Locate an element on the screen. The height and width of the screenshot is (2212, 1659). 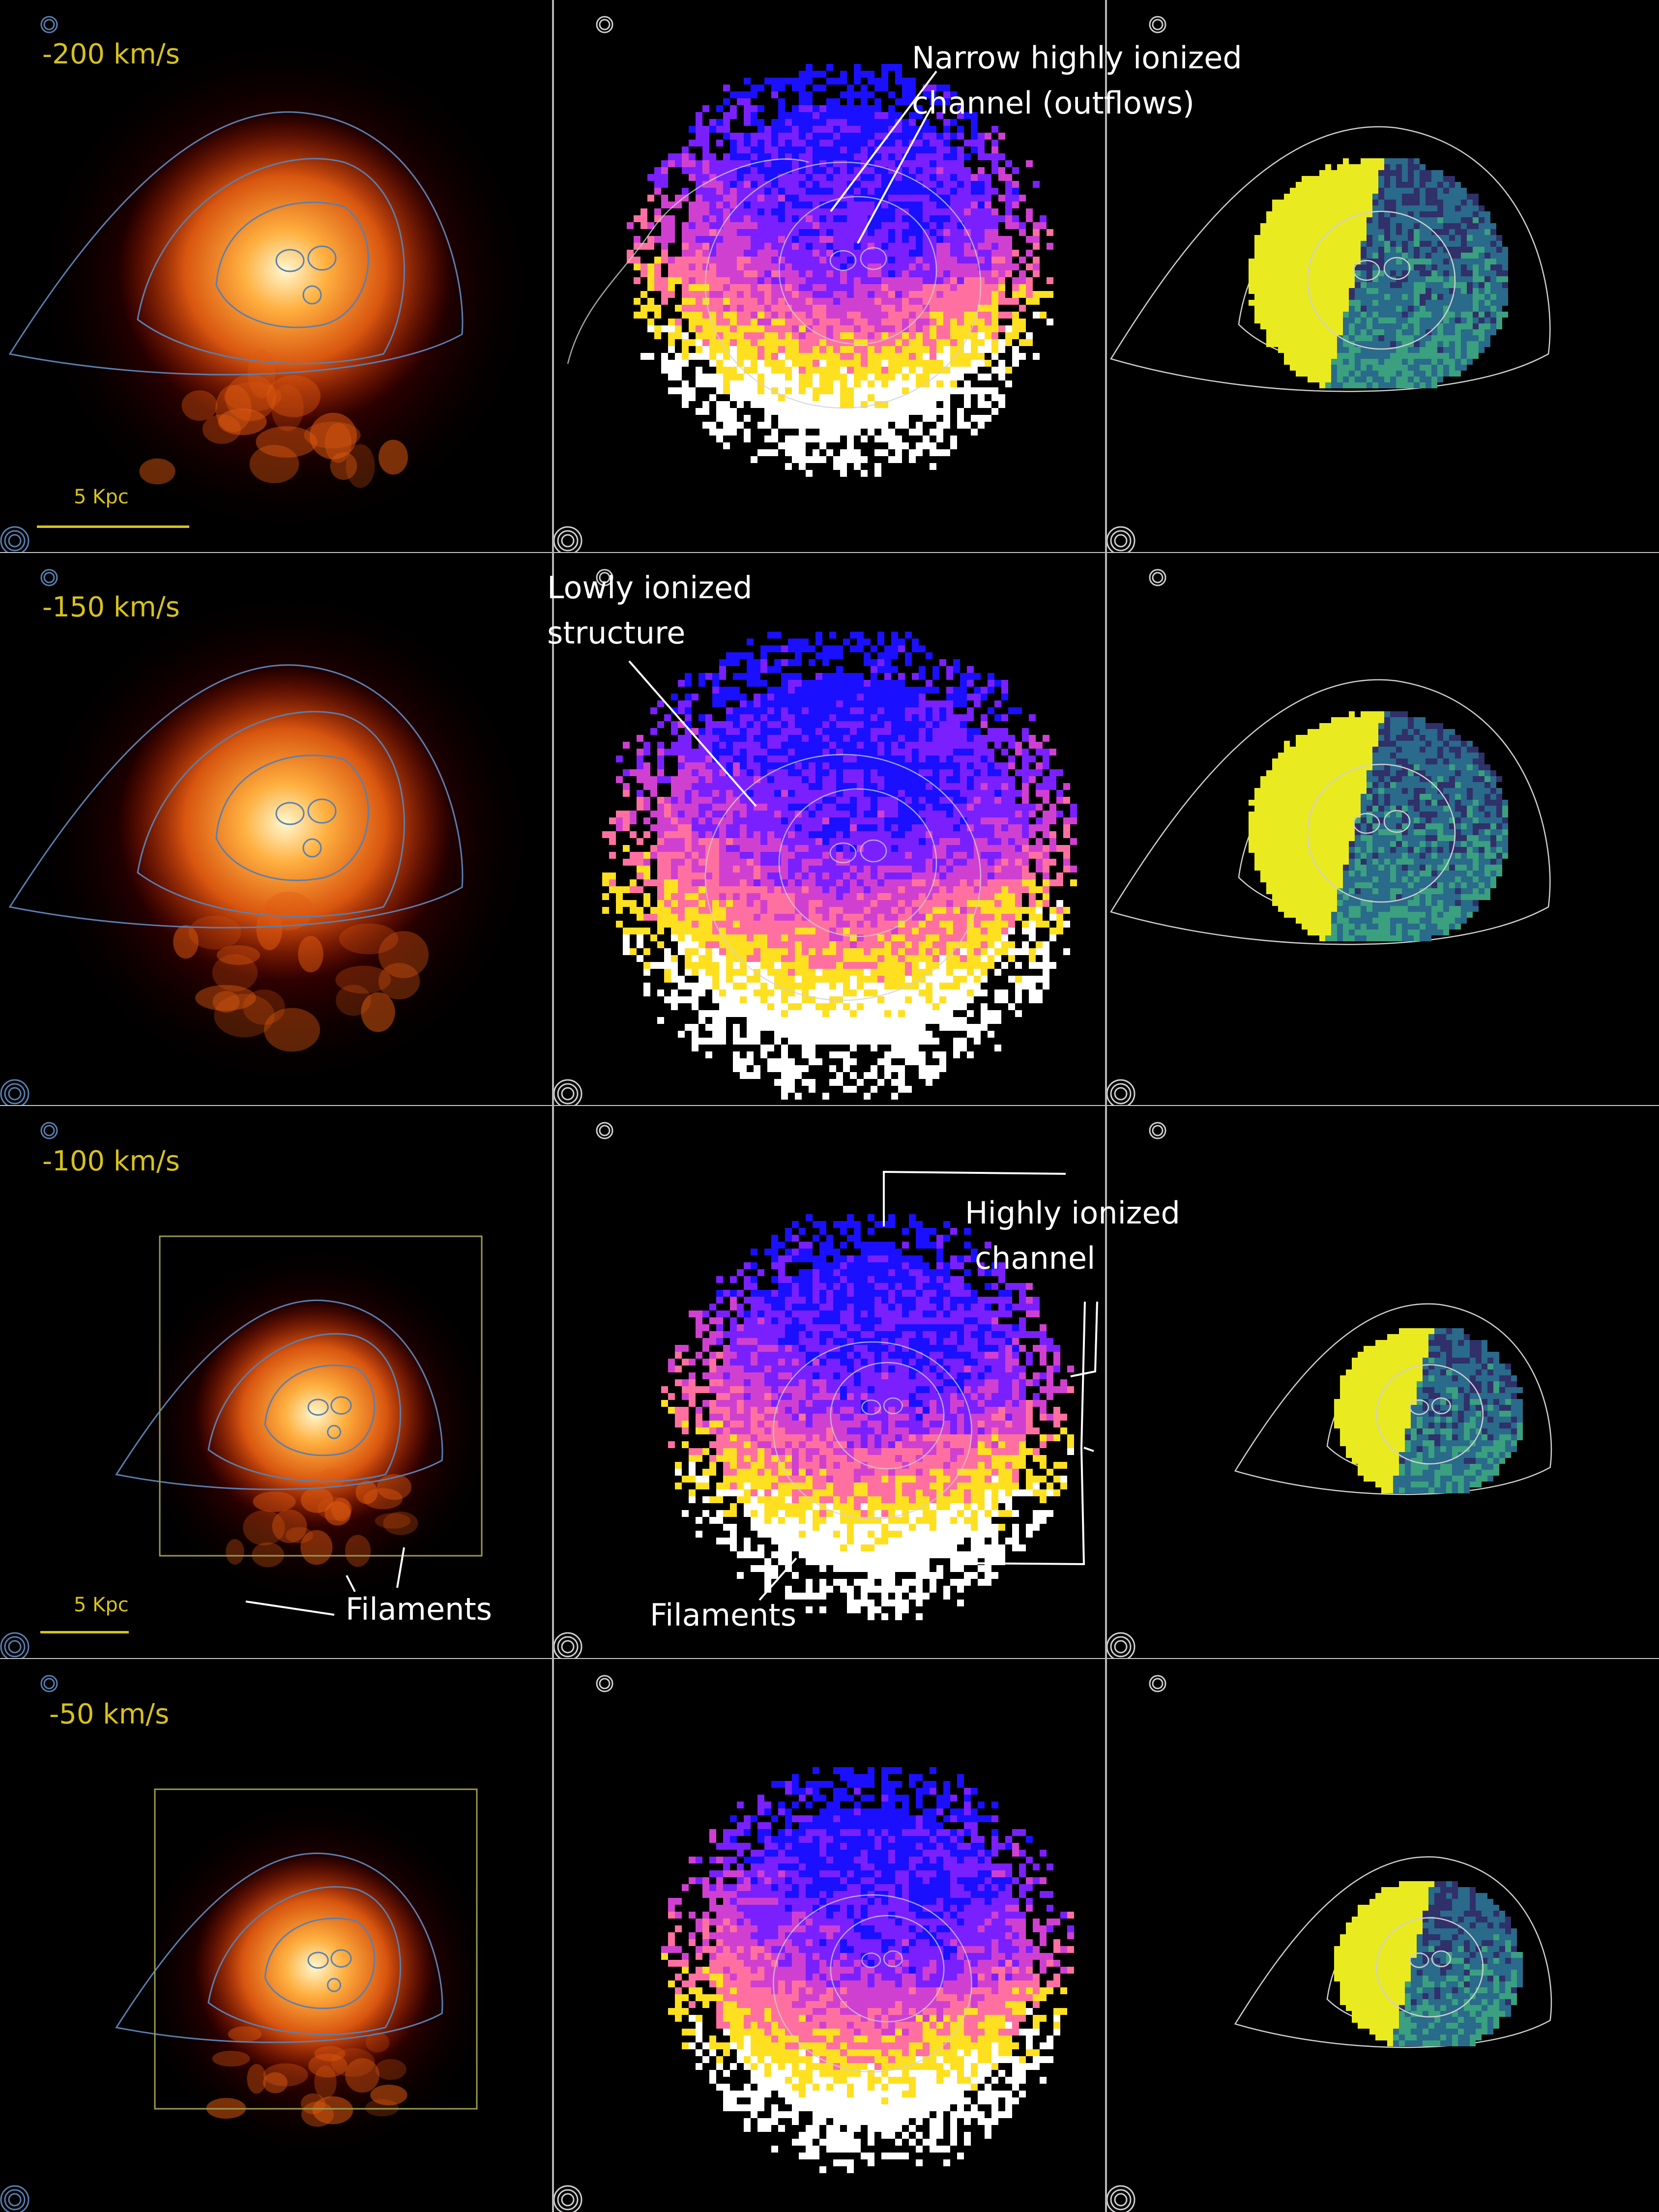
annotation-highly-ionized-line2: channel is located at coordinates (1036, 1258).